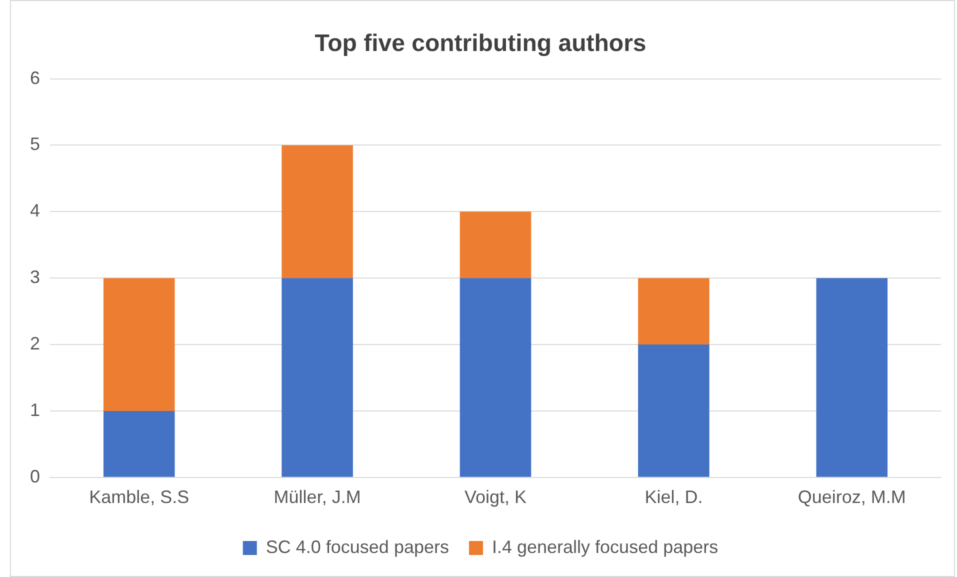  What do you see at coordinates (673, 497) in the screenshot?
I see `x-tick-label: Kiel, D.` at bounding box center [673, 497].